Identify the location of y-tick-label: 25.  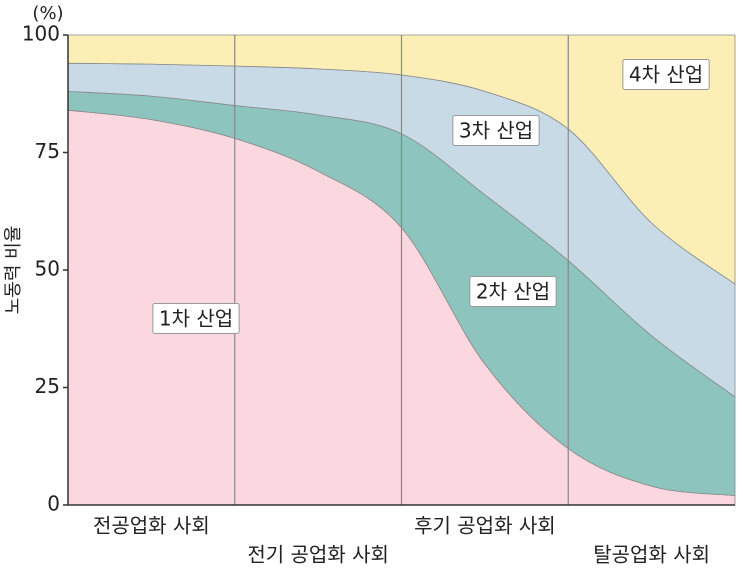
(47, 386).